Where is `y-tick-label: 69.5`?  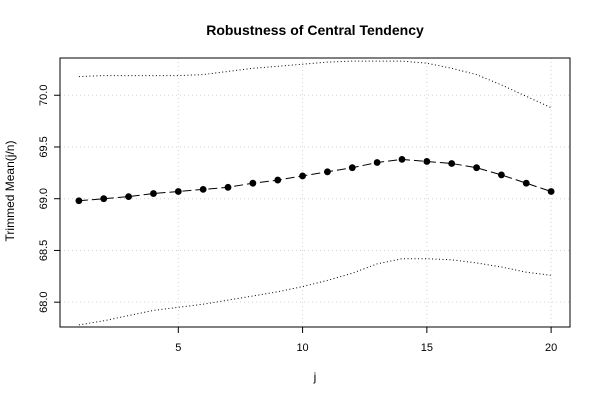 y-tick-label: 69.5 is located at coordinates (44, 146).